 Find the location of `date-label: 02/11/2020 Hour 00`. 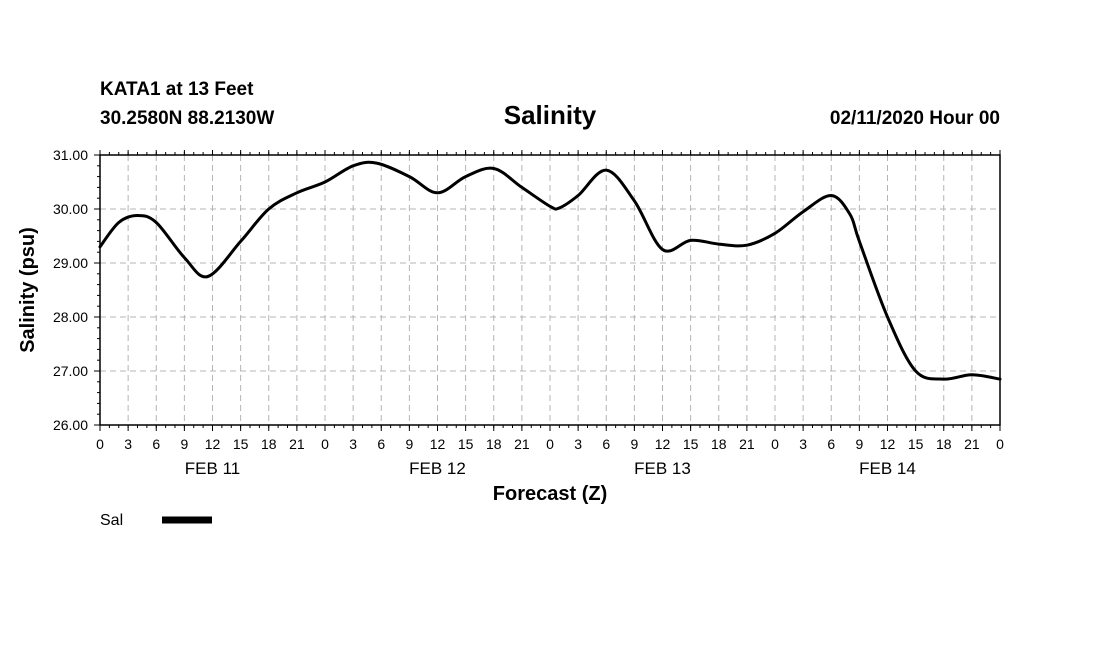

date-label: 02/11/2020 Hour 00 is located at coordinates (915, 118).